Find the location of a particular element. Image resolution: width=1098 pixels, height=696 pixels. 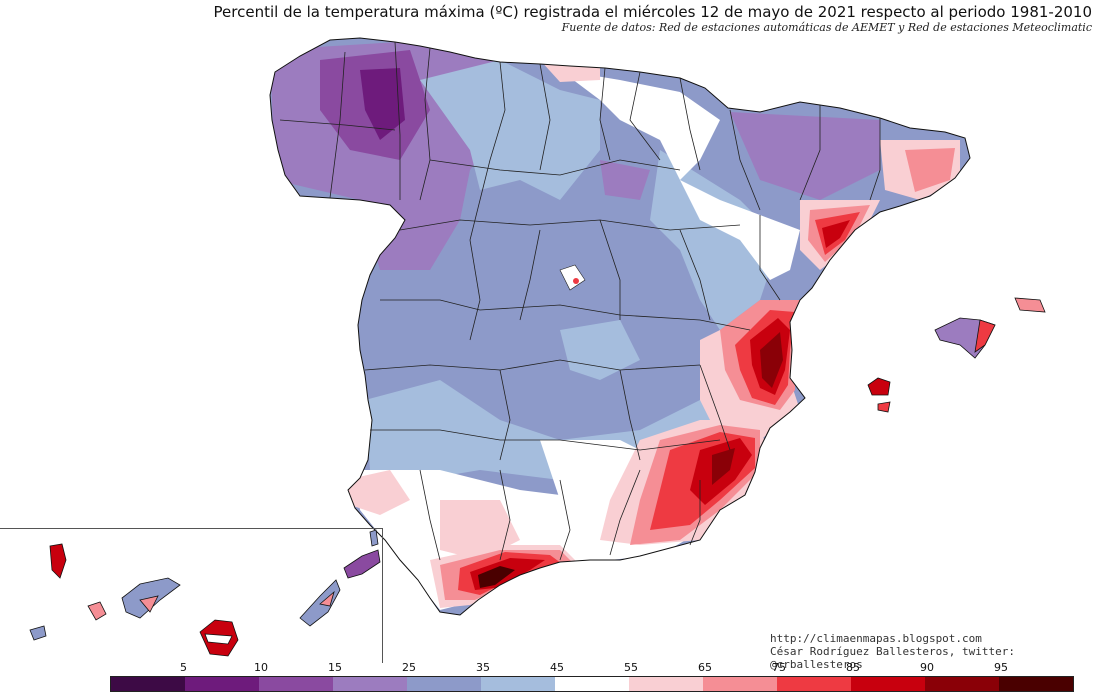

canary-islands-inset-frame is located at coordinates (191, 595).